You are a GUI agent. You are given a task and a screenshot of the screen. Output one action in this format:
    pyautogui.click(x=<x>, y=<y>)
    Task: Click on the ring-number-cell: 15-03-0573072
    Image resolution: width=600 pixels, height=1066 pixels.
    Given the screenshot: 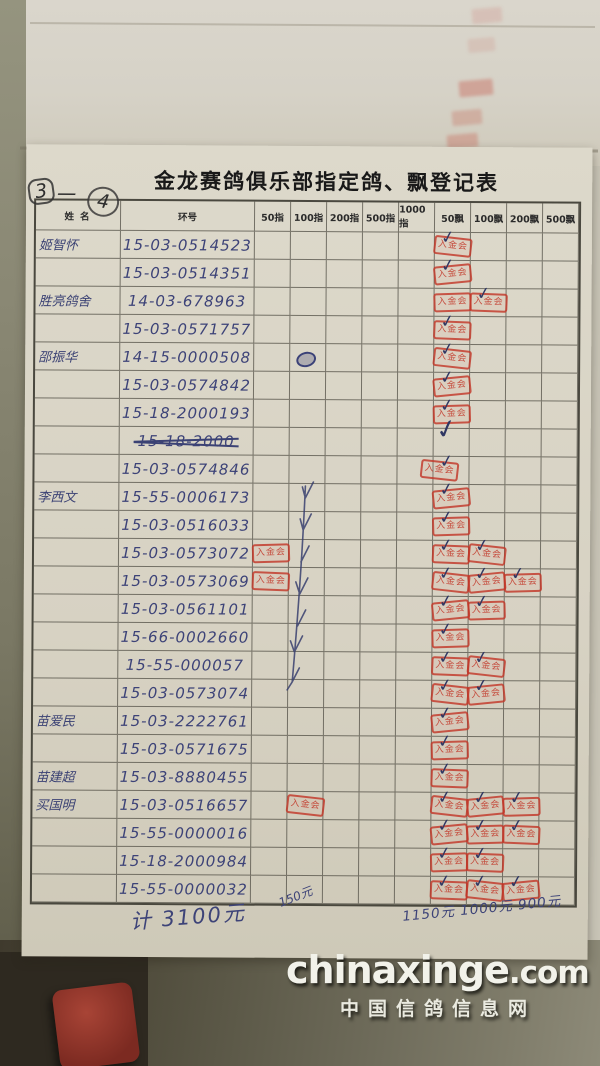 What is the action you would take?
    pyautogui.click(x=186, y=553)
    